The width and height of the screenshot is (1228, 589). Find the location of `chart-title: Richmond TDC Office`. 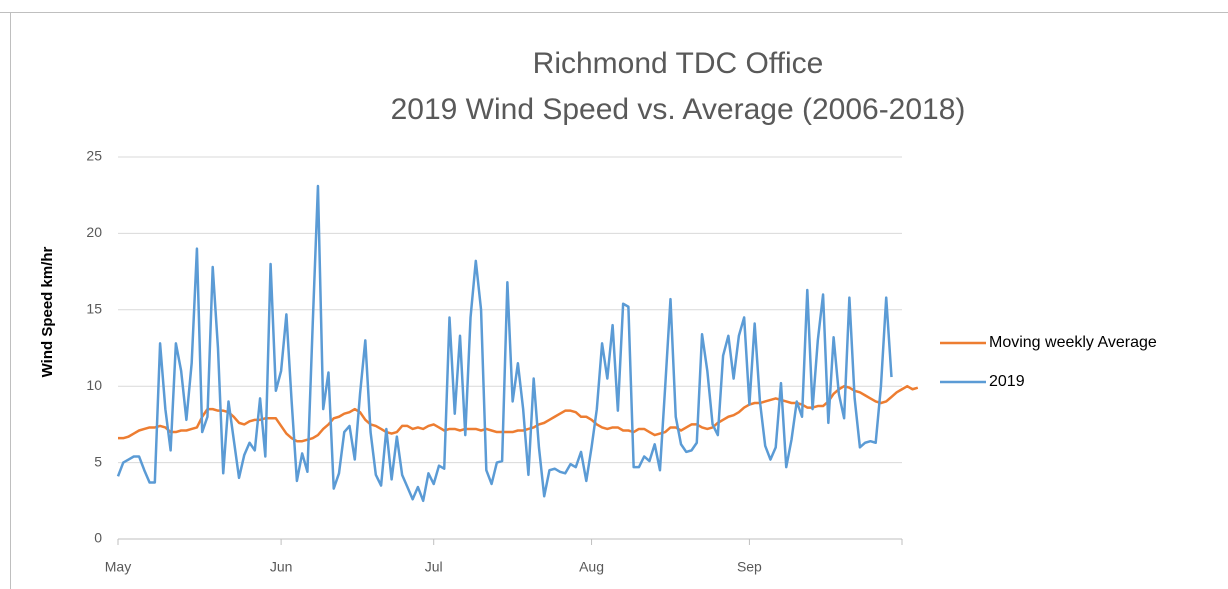

chart-title: Richmond TDC Office is located at coordinates (678, 63).